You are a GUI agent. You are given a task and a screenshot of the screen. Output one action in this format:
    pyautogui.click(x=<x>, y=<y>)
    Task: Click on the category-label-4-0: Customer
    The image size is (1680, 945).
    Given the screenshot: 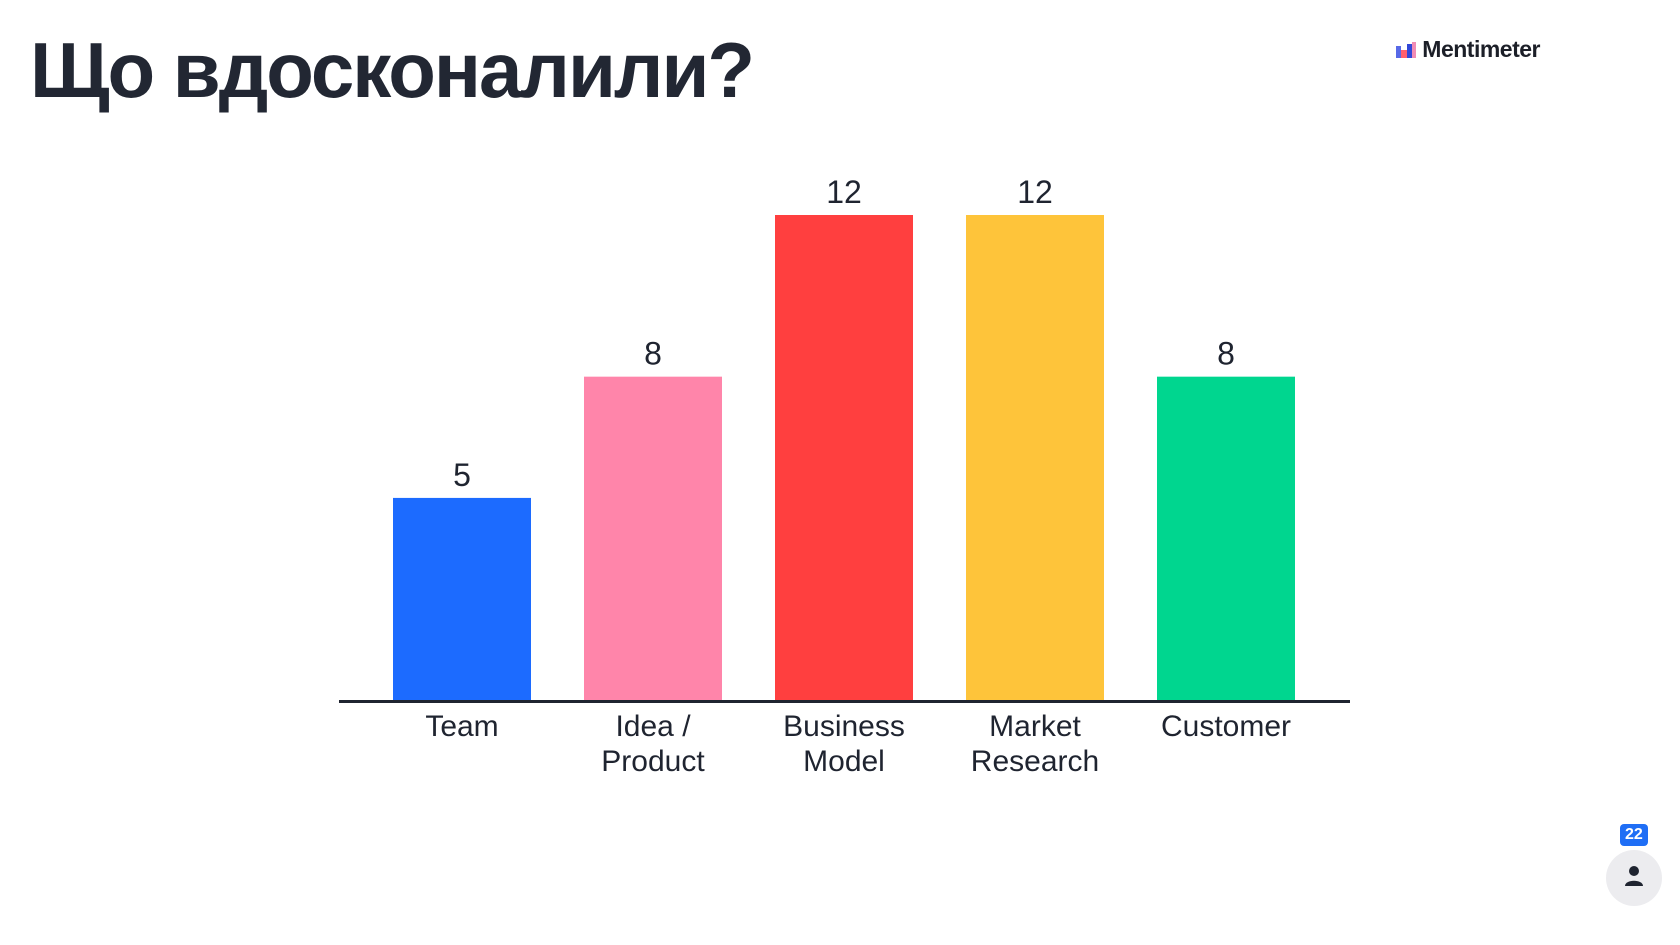 What is the action you would take?
    pyautogui.click(x=1226, y=726)
    